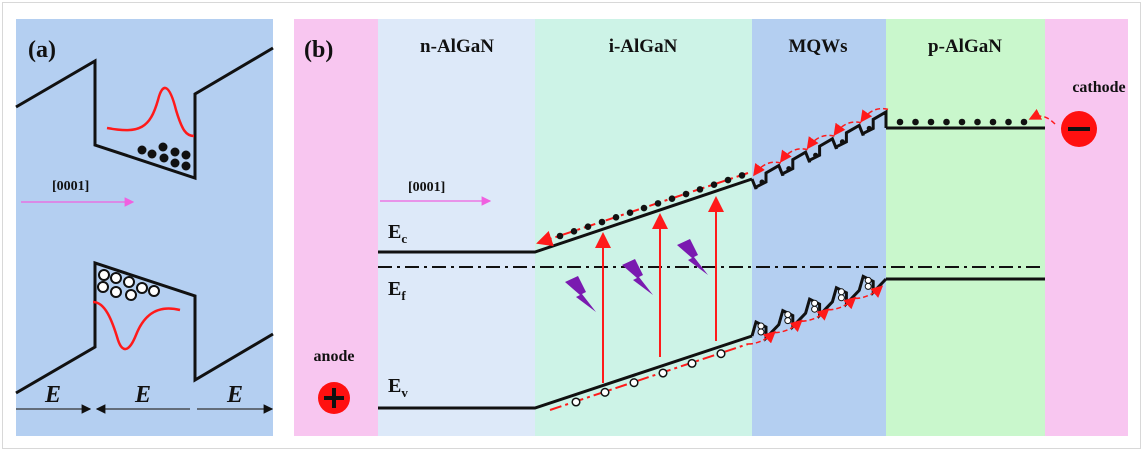  Describe the element at coordinates (128, 285) in the screenshot. I see `holes-cluster` at that location.